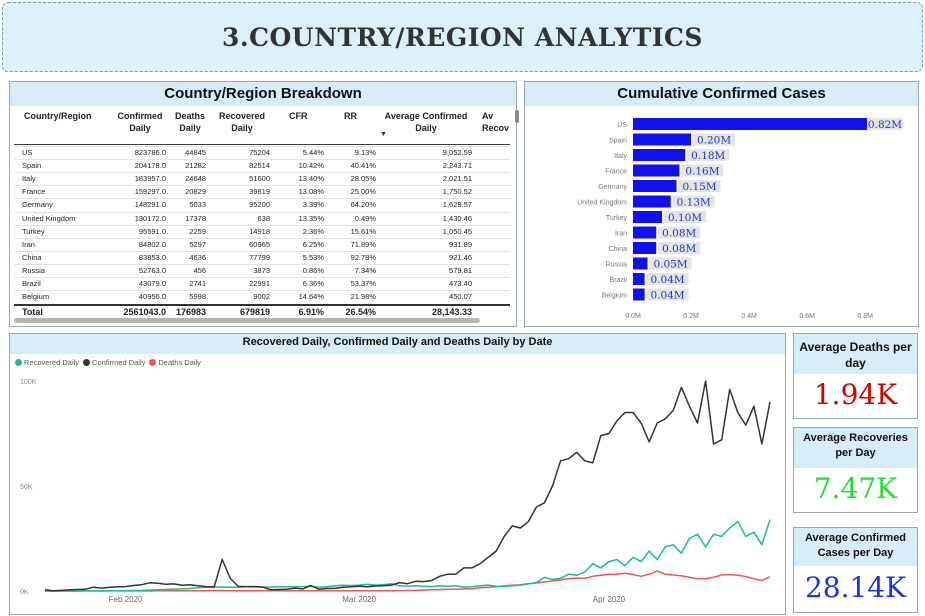  I want to click on cell-recovered: 14918, so click(259, 231).